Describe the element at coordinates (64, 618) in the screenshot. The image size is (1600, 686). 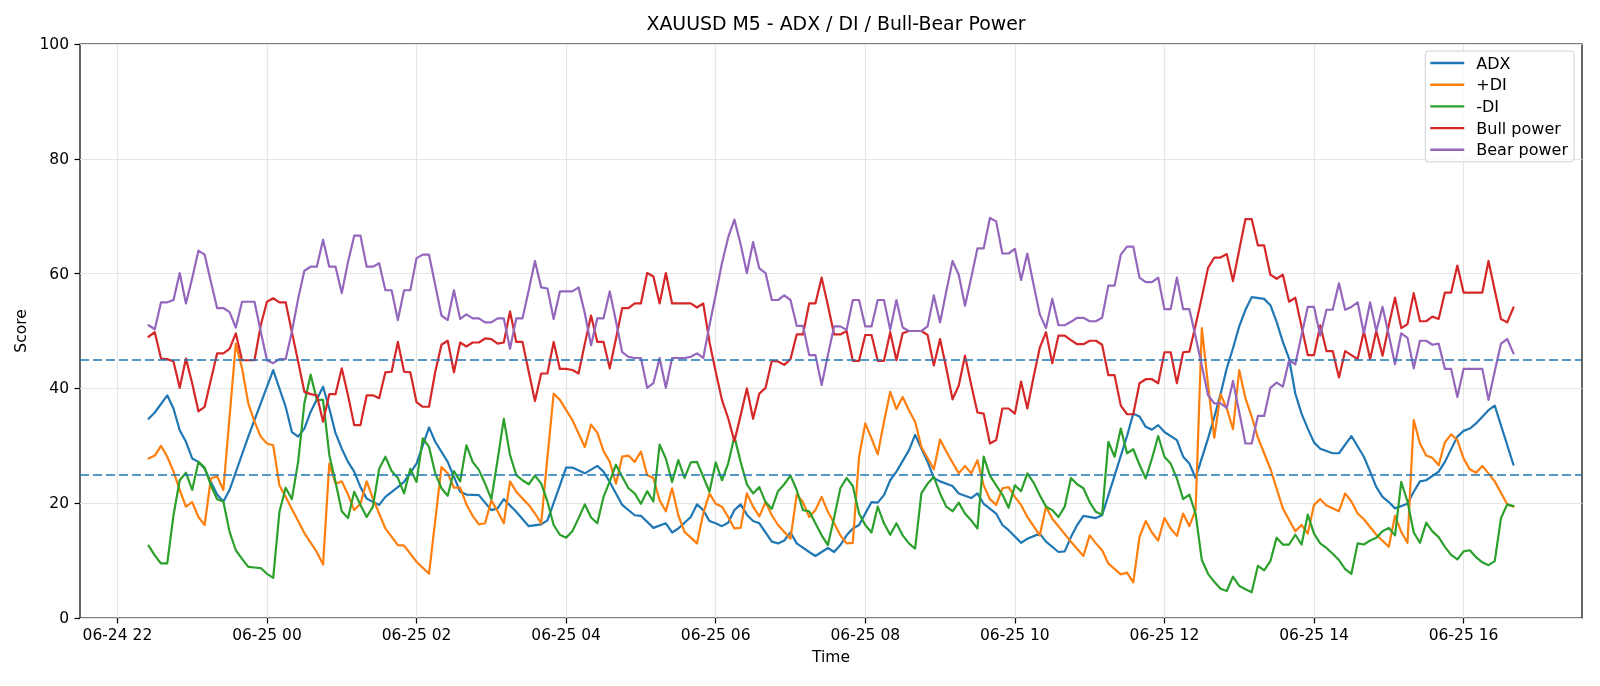
I see `y-tick-label: 0` at that location.